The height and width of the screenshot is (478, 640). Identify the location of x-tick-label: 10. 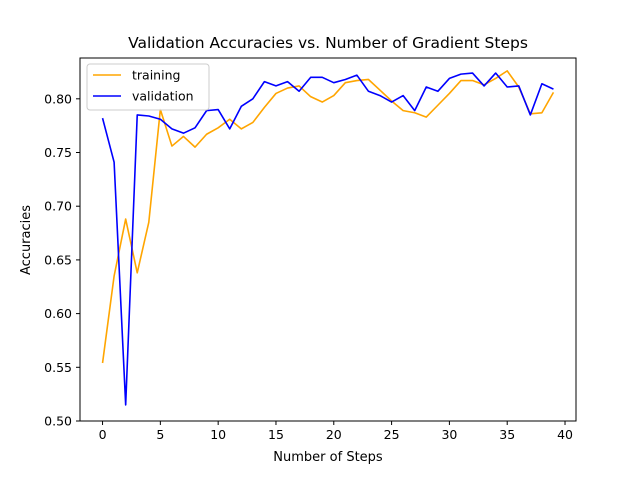
(218, 434).